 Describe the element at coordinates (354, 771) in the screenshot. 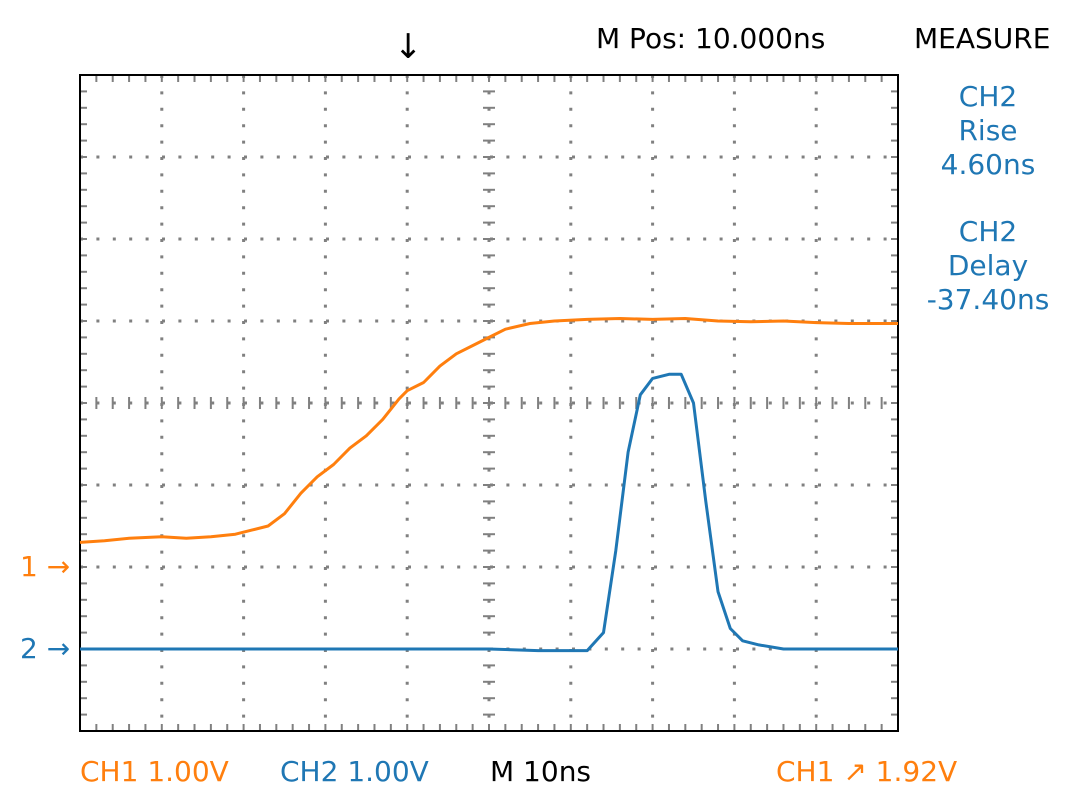

I see `ch2-scale: CH2 1.00V` at that location.